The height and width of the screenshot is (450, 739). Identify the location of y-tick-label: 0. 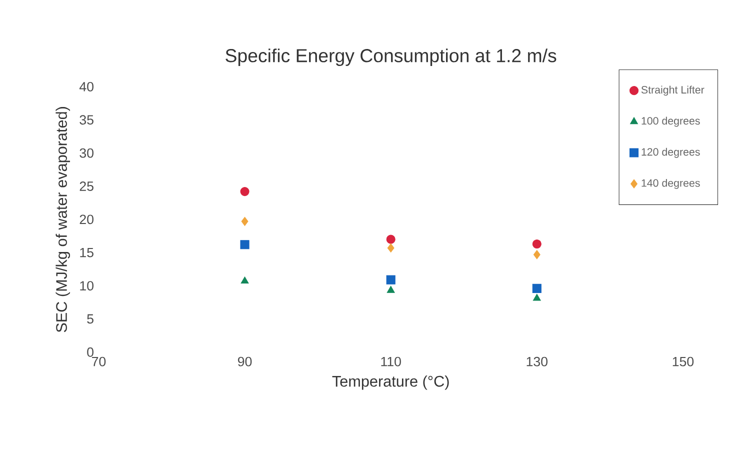
(90, 353).